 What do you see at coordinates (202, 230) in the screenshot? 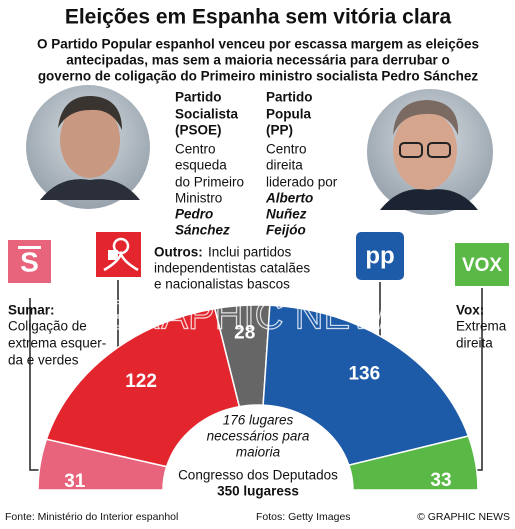
I see `leader-name: Sánchez` at bounding box center [202, 230].